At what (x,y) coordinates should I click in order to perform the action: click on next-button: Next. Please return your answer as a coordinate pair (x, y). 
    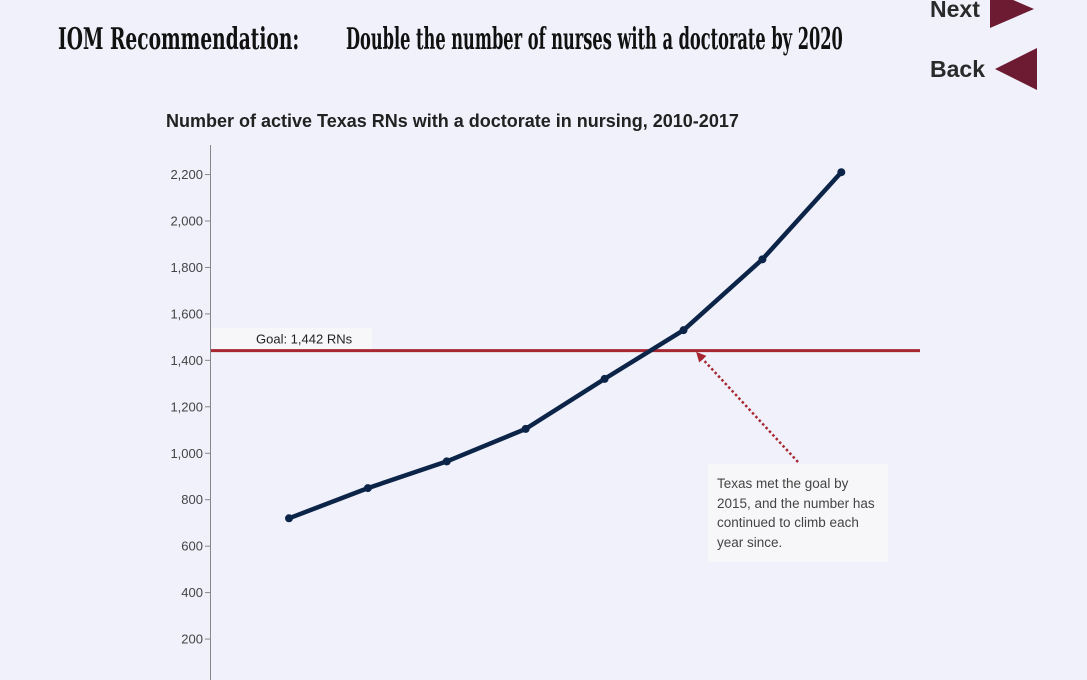
    Looking at the image, I should click on (982, 14).